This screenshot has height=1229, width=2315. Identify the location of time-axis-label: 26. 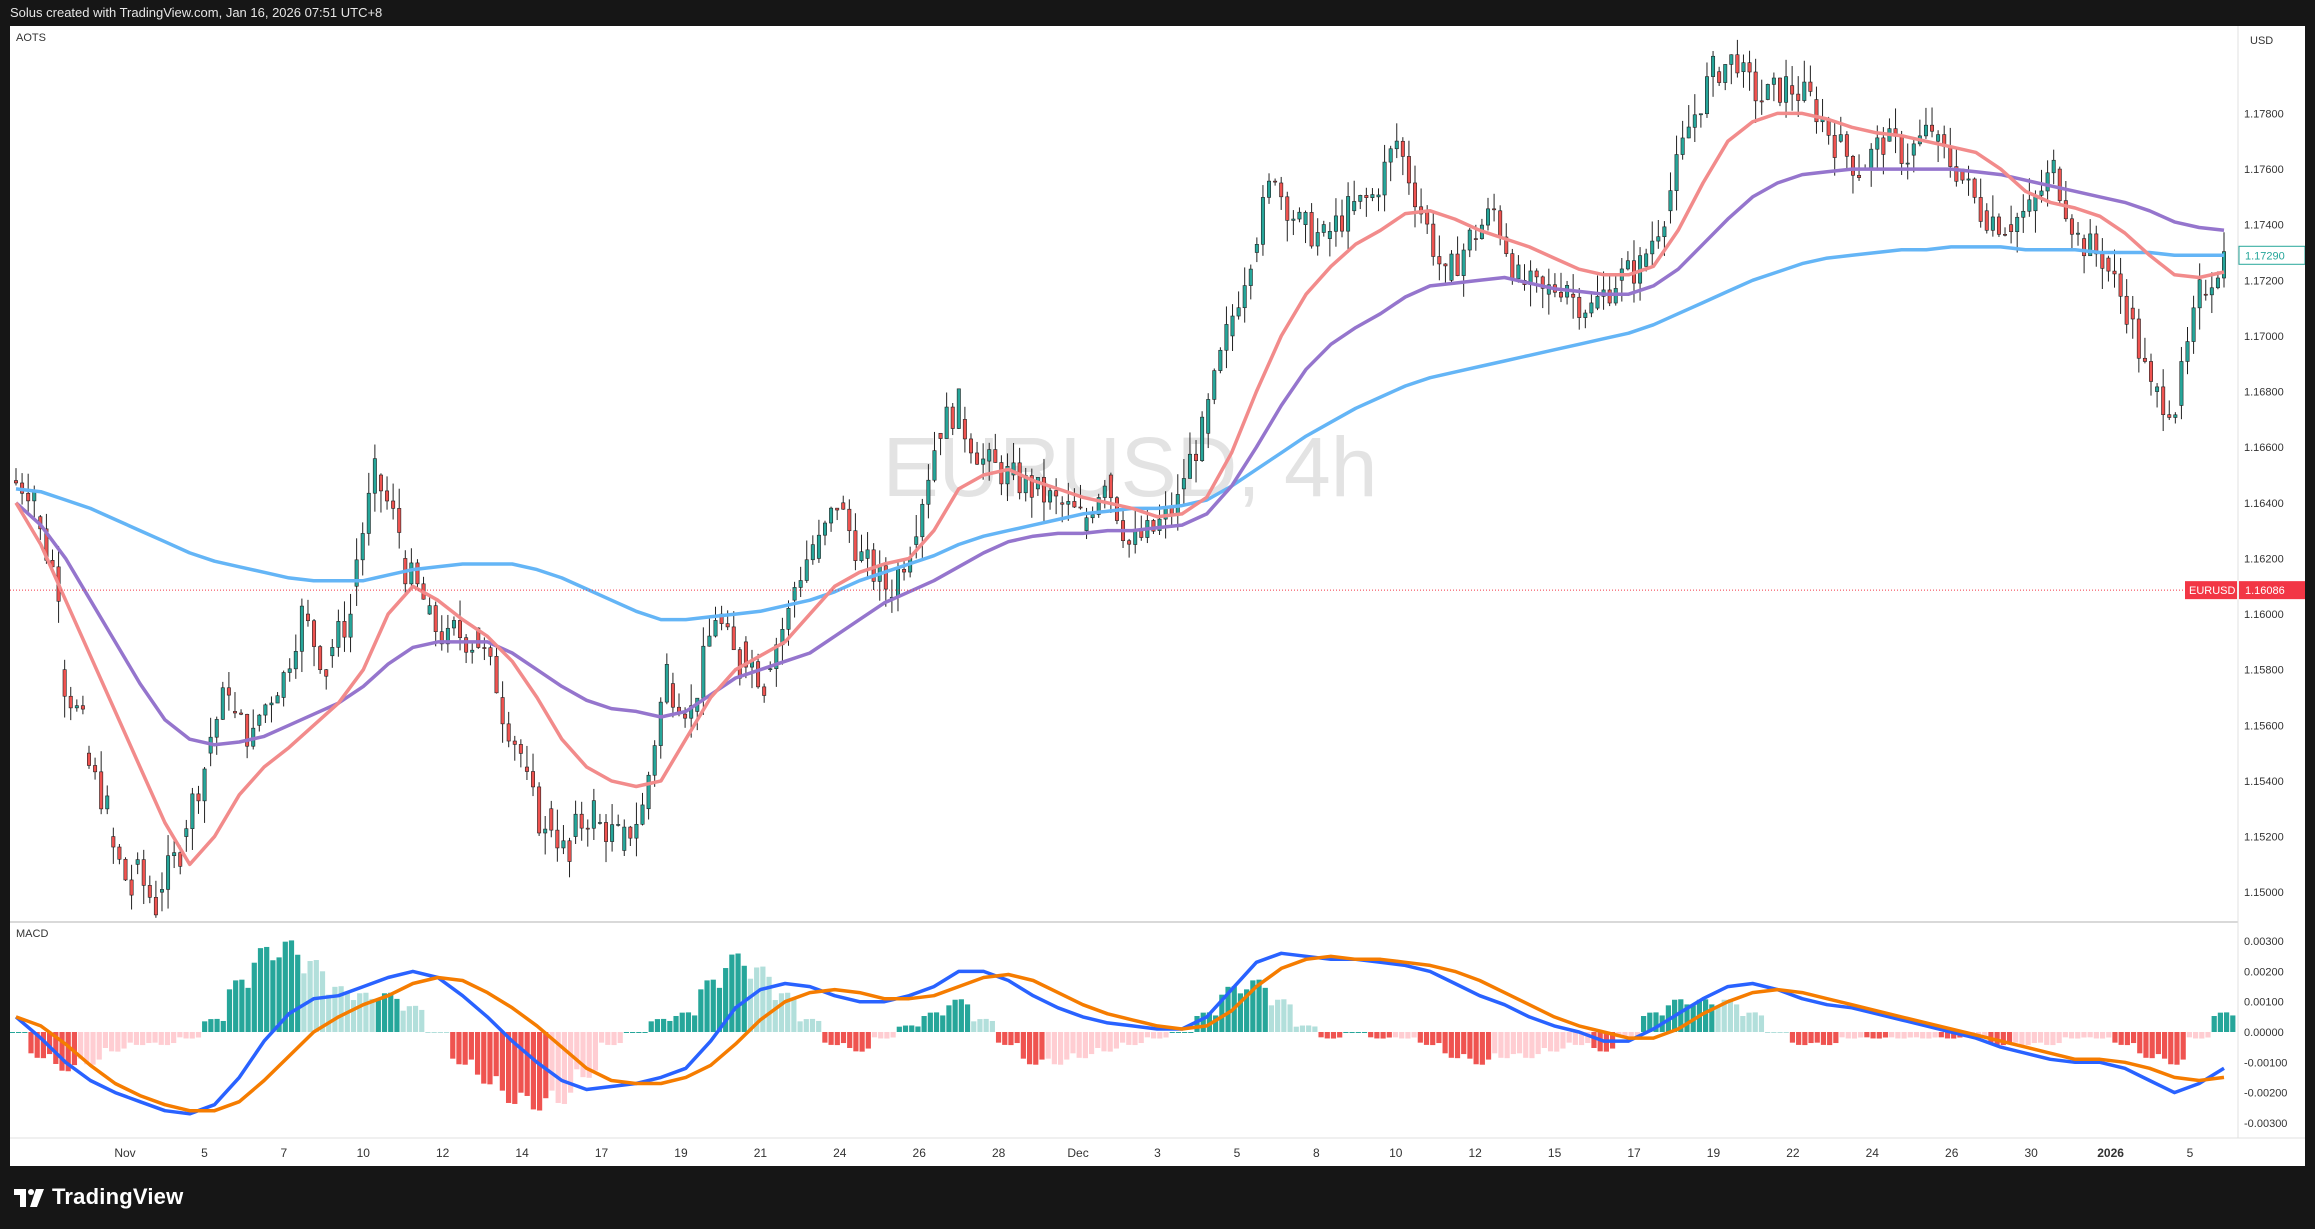
(920, 1153).